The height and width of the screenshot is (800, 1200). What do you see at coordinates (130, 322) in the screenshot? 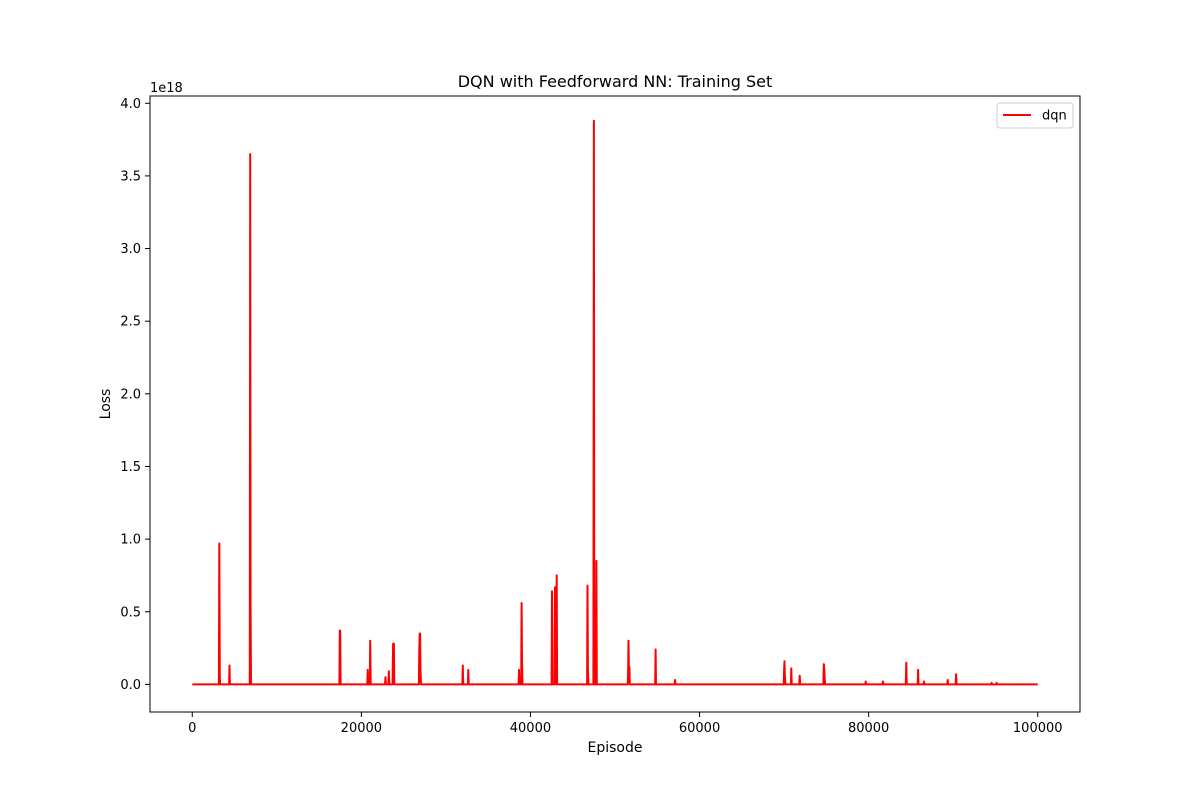
I see `y-tick-label: 2.5` at bounding box center [130, 322].